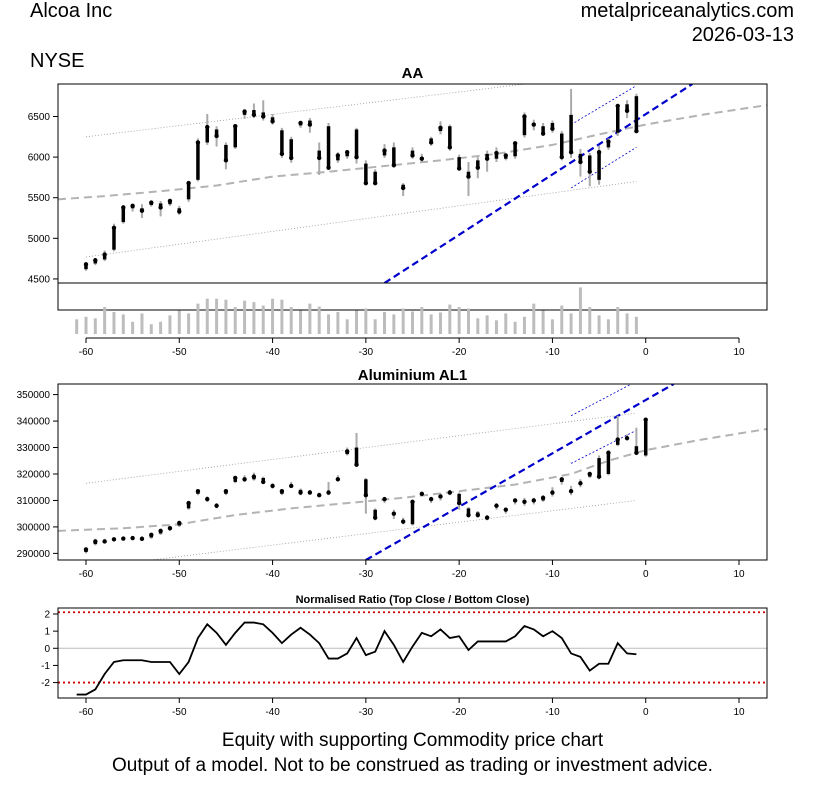 The height and width of the screenshot is (787, 825). What do you see at coordinates (39, 158) in the screenshot?
I see `y-tick-label: 6000` at bounding box center [39, 158].